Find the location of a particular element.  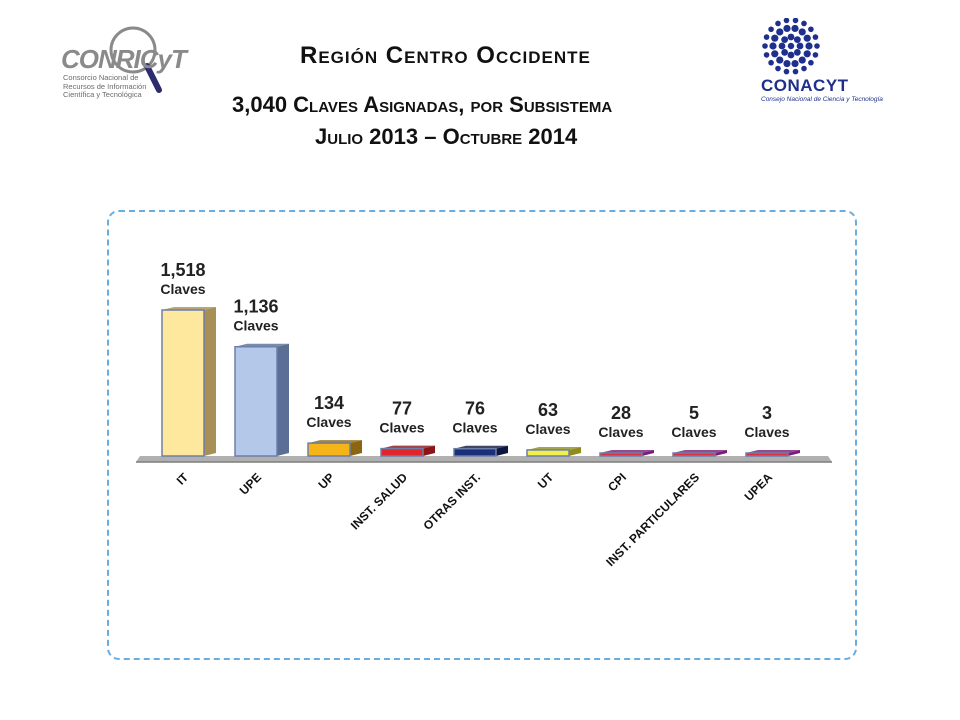

bar-value-label: 63 is located at coordinates (548, 410).